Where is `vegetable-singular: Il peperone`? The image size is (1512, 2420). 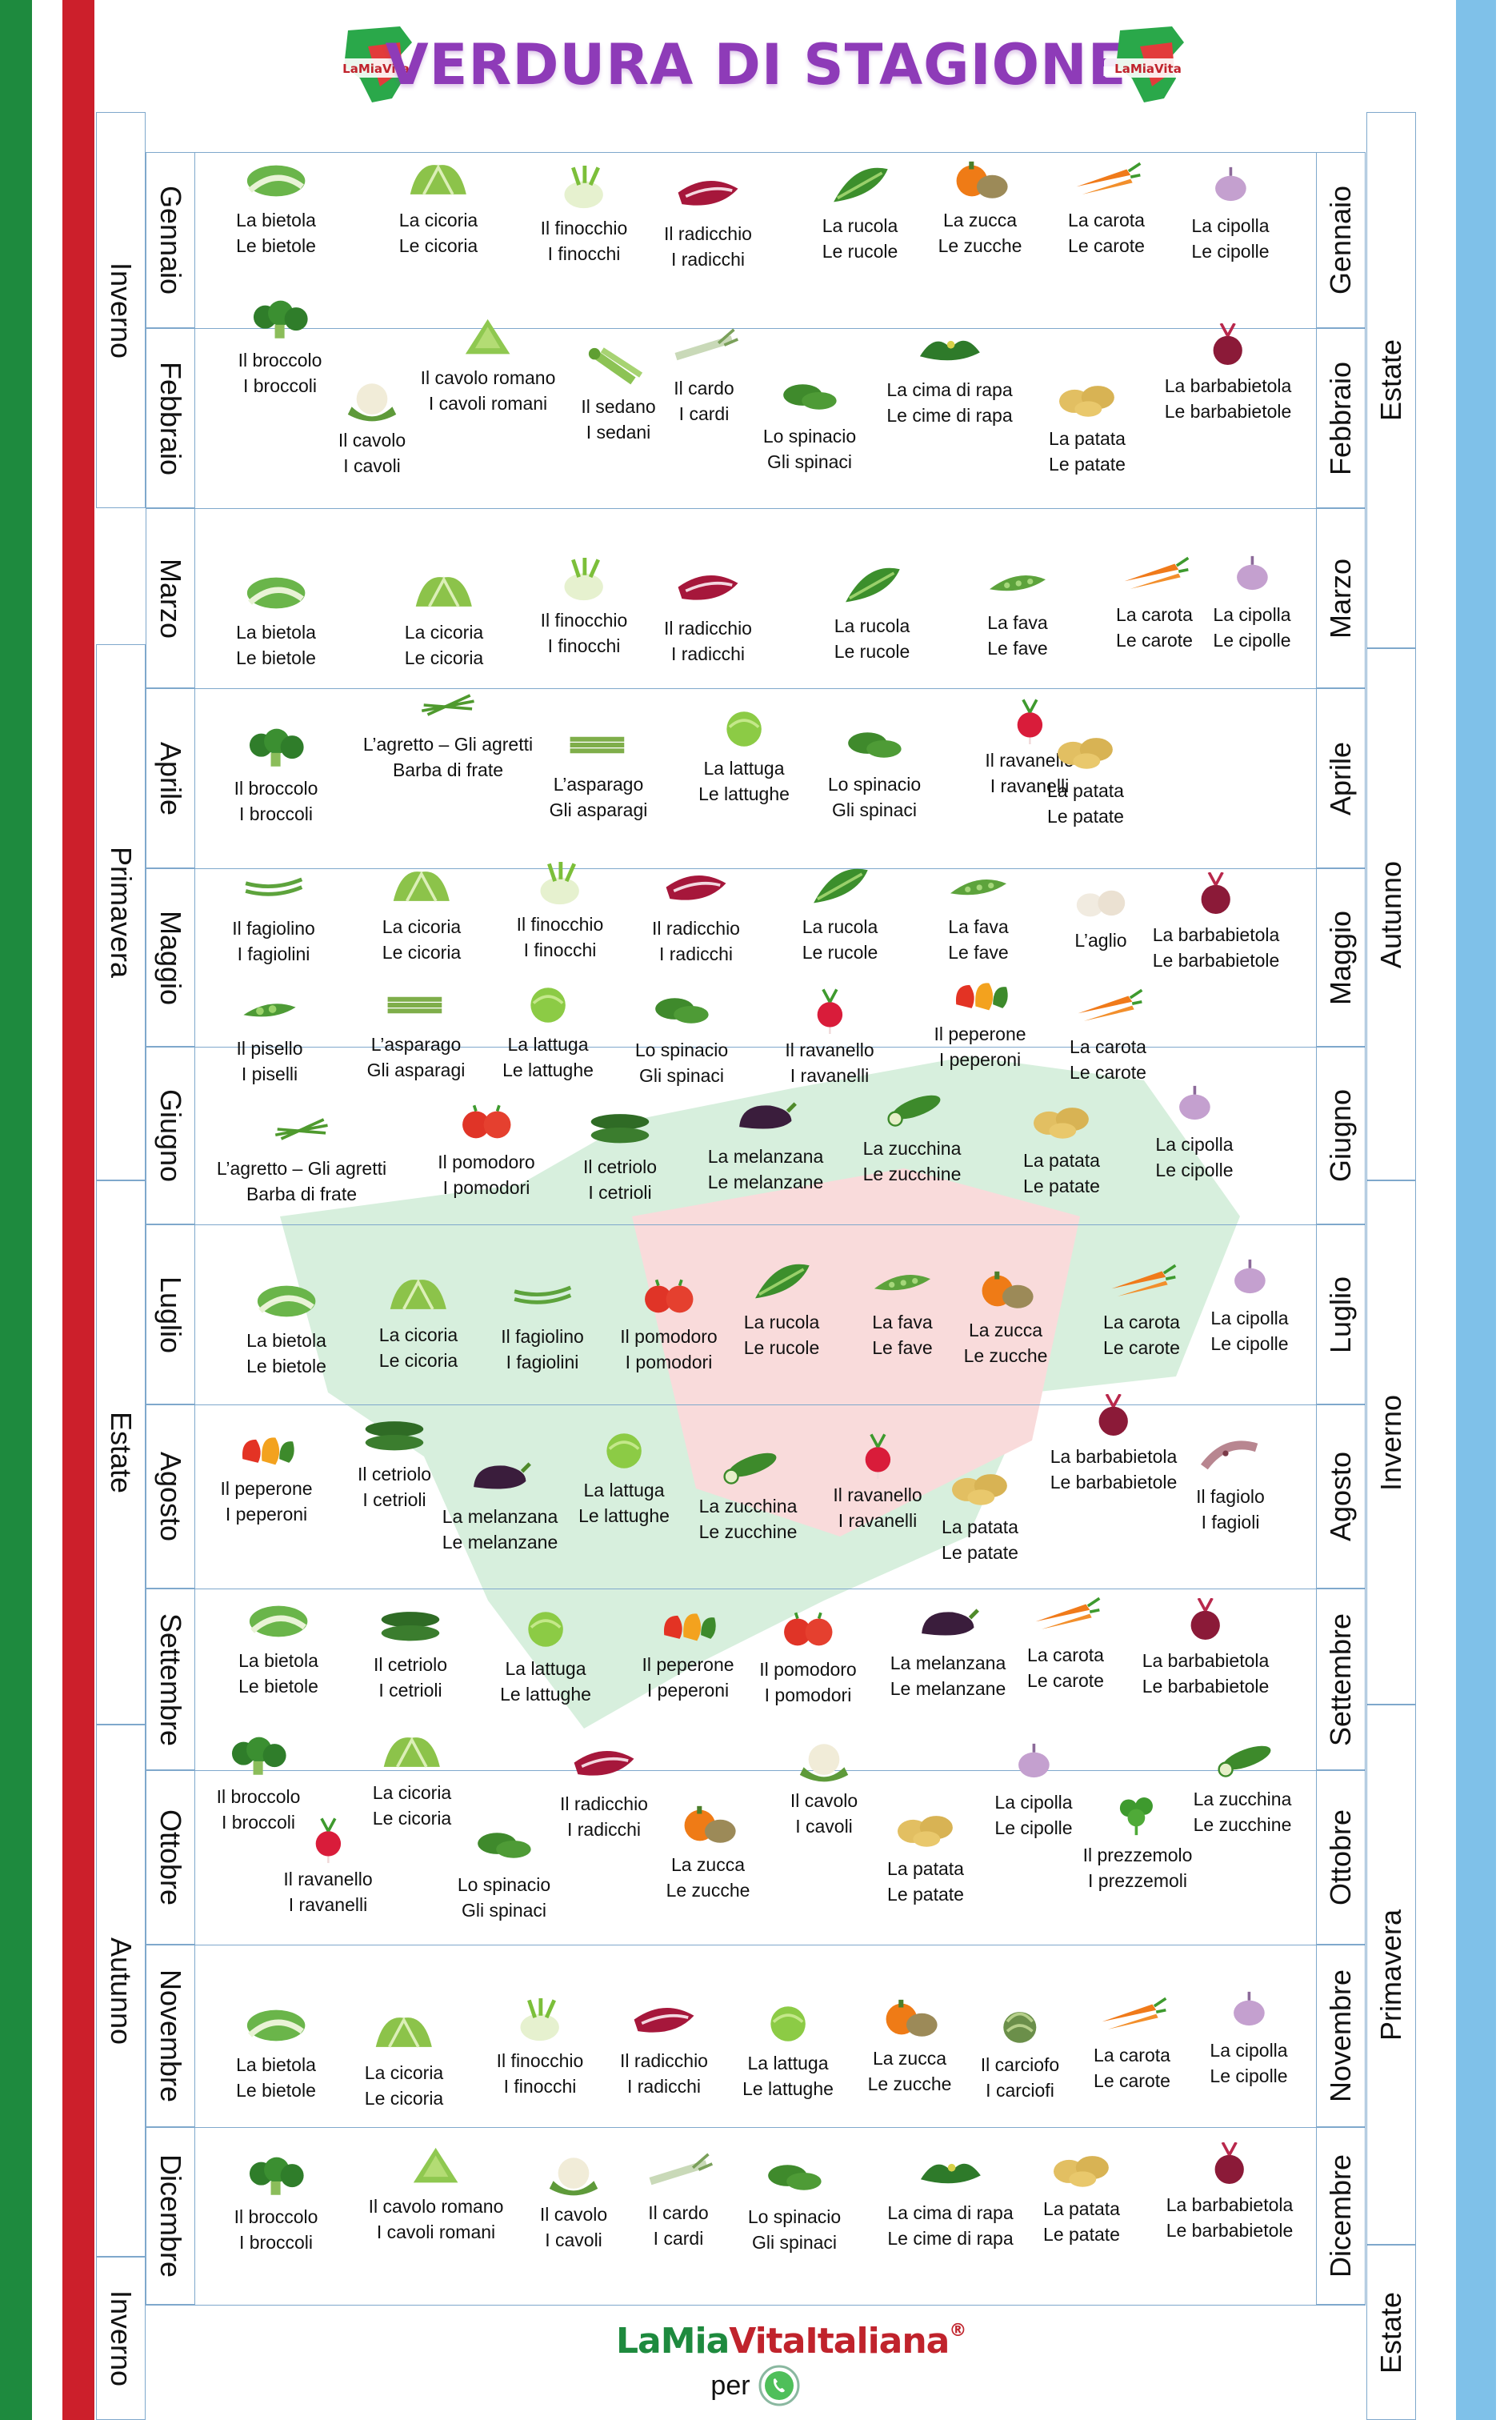
vegetable-singular: Il peperone is located at coordinates (688, 1664).